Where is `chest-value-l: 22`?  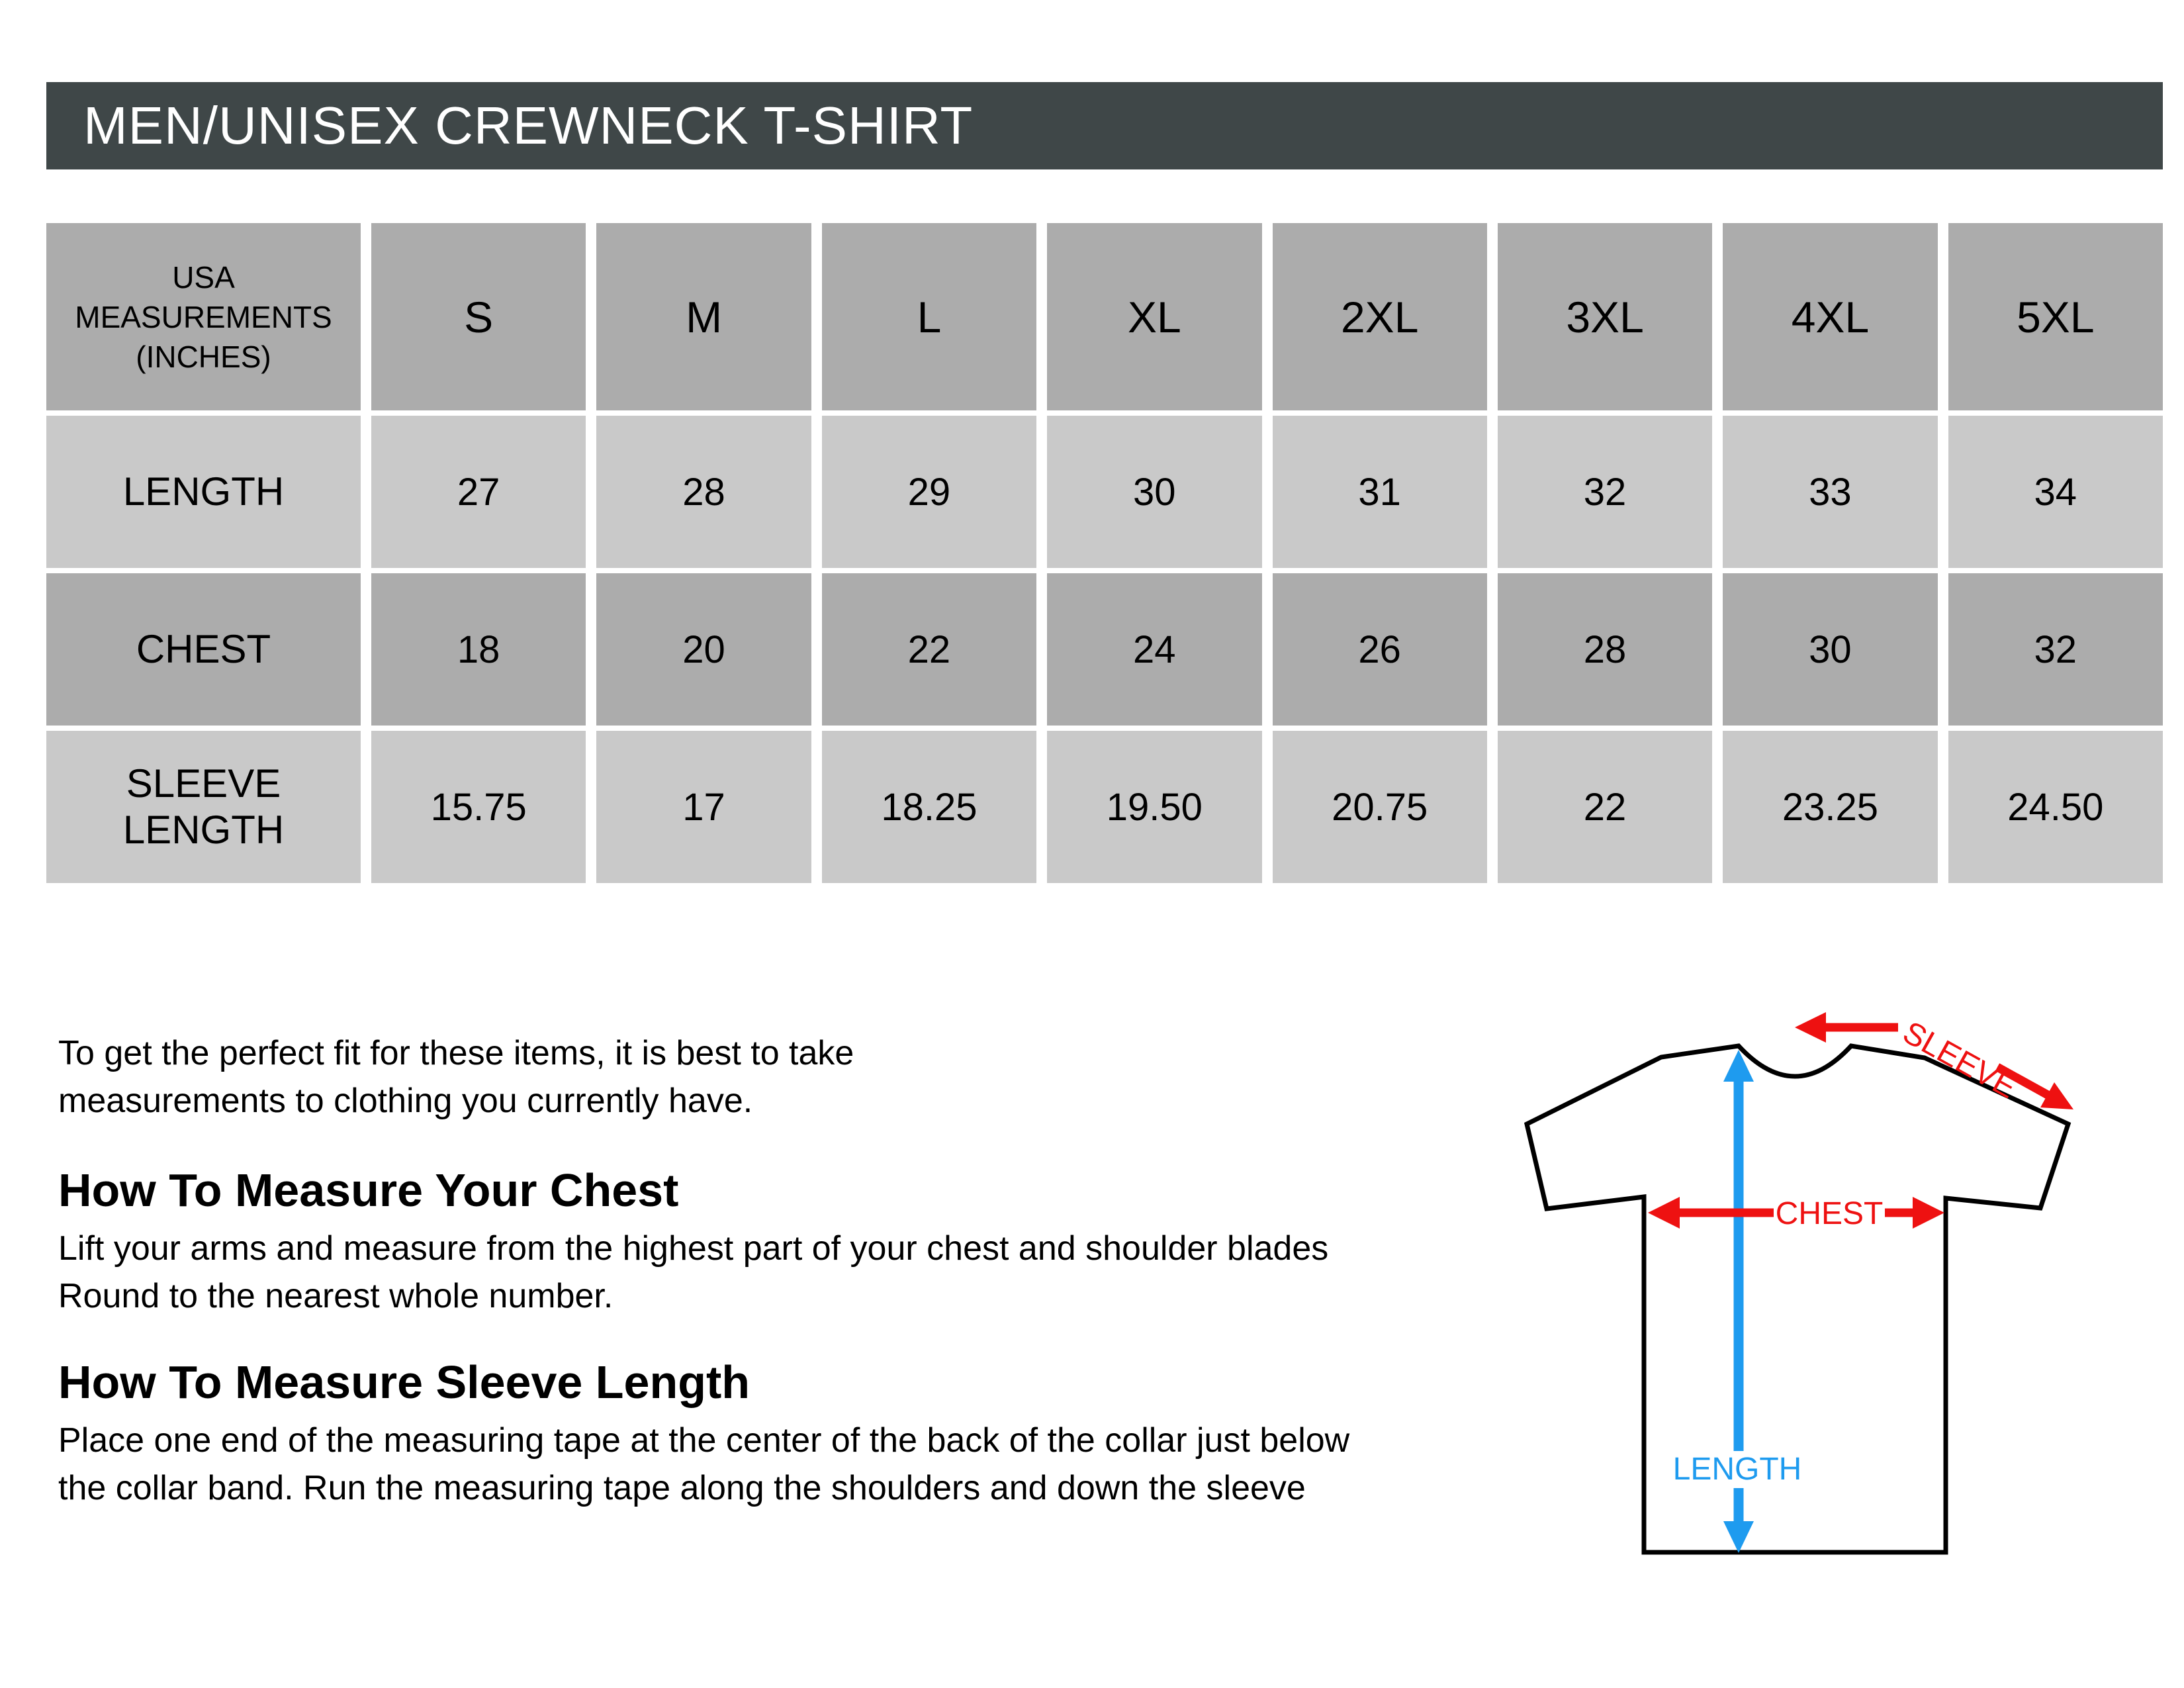
chest-value-l: 22 is located at coordinates (929, 649).